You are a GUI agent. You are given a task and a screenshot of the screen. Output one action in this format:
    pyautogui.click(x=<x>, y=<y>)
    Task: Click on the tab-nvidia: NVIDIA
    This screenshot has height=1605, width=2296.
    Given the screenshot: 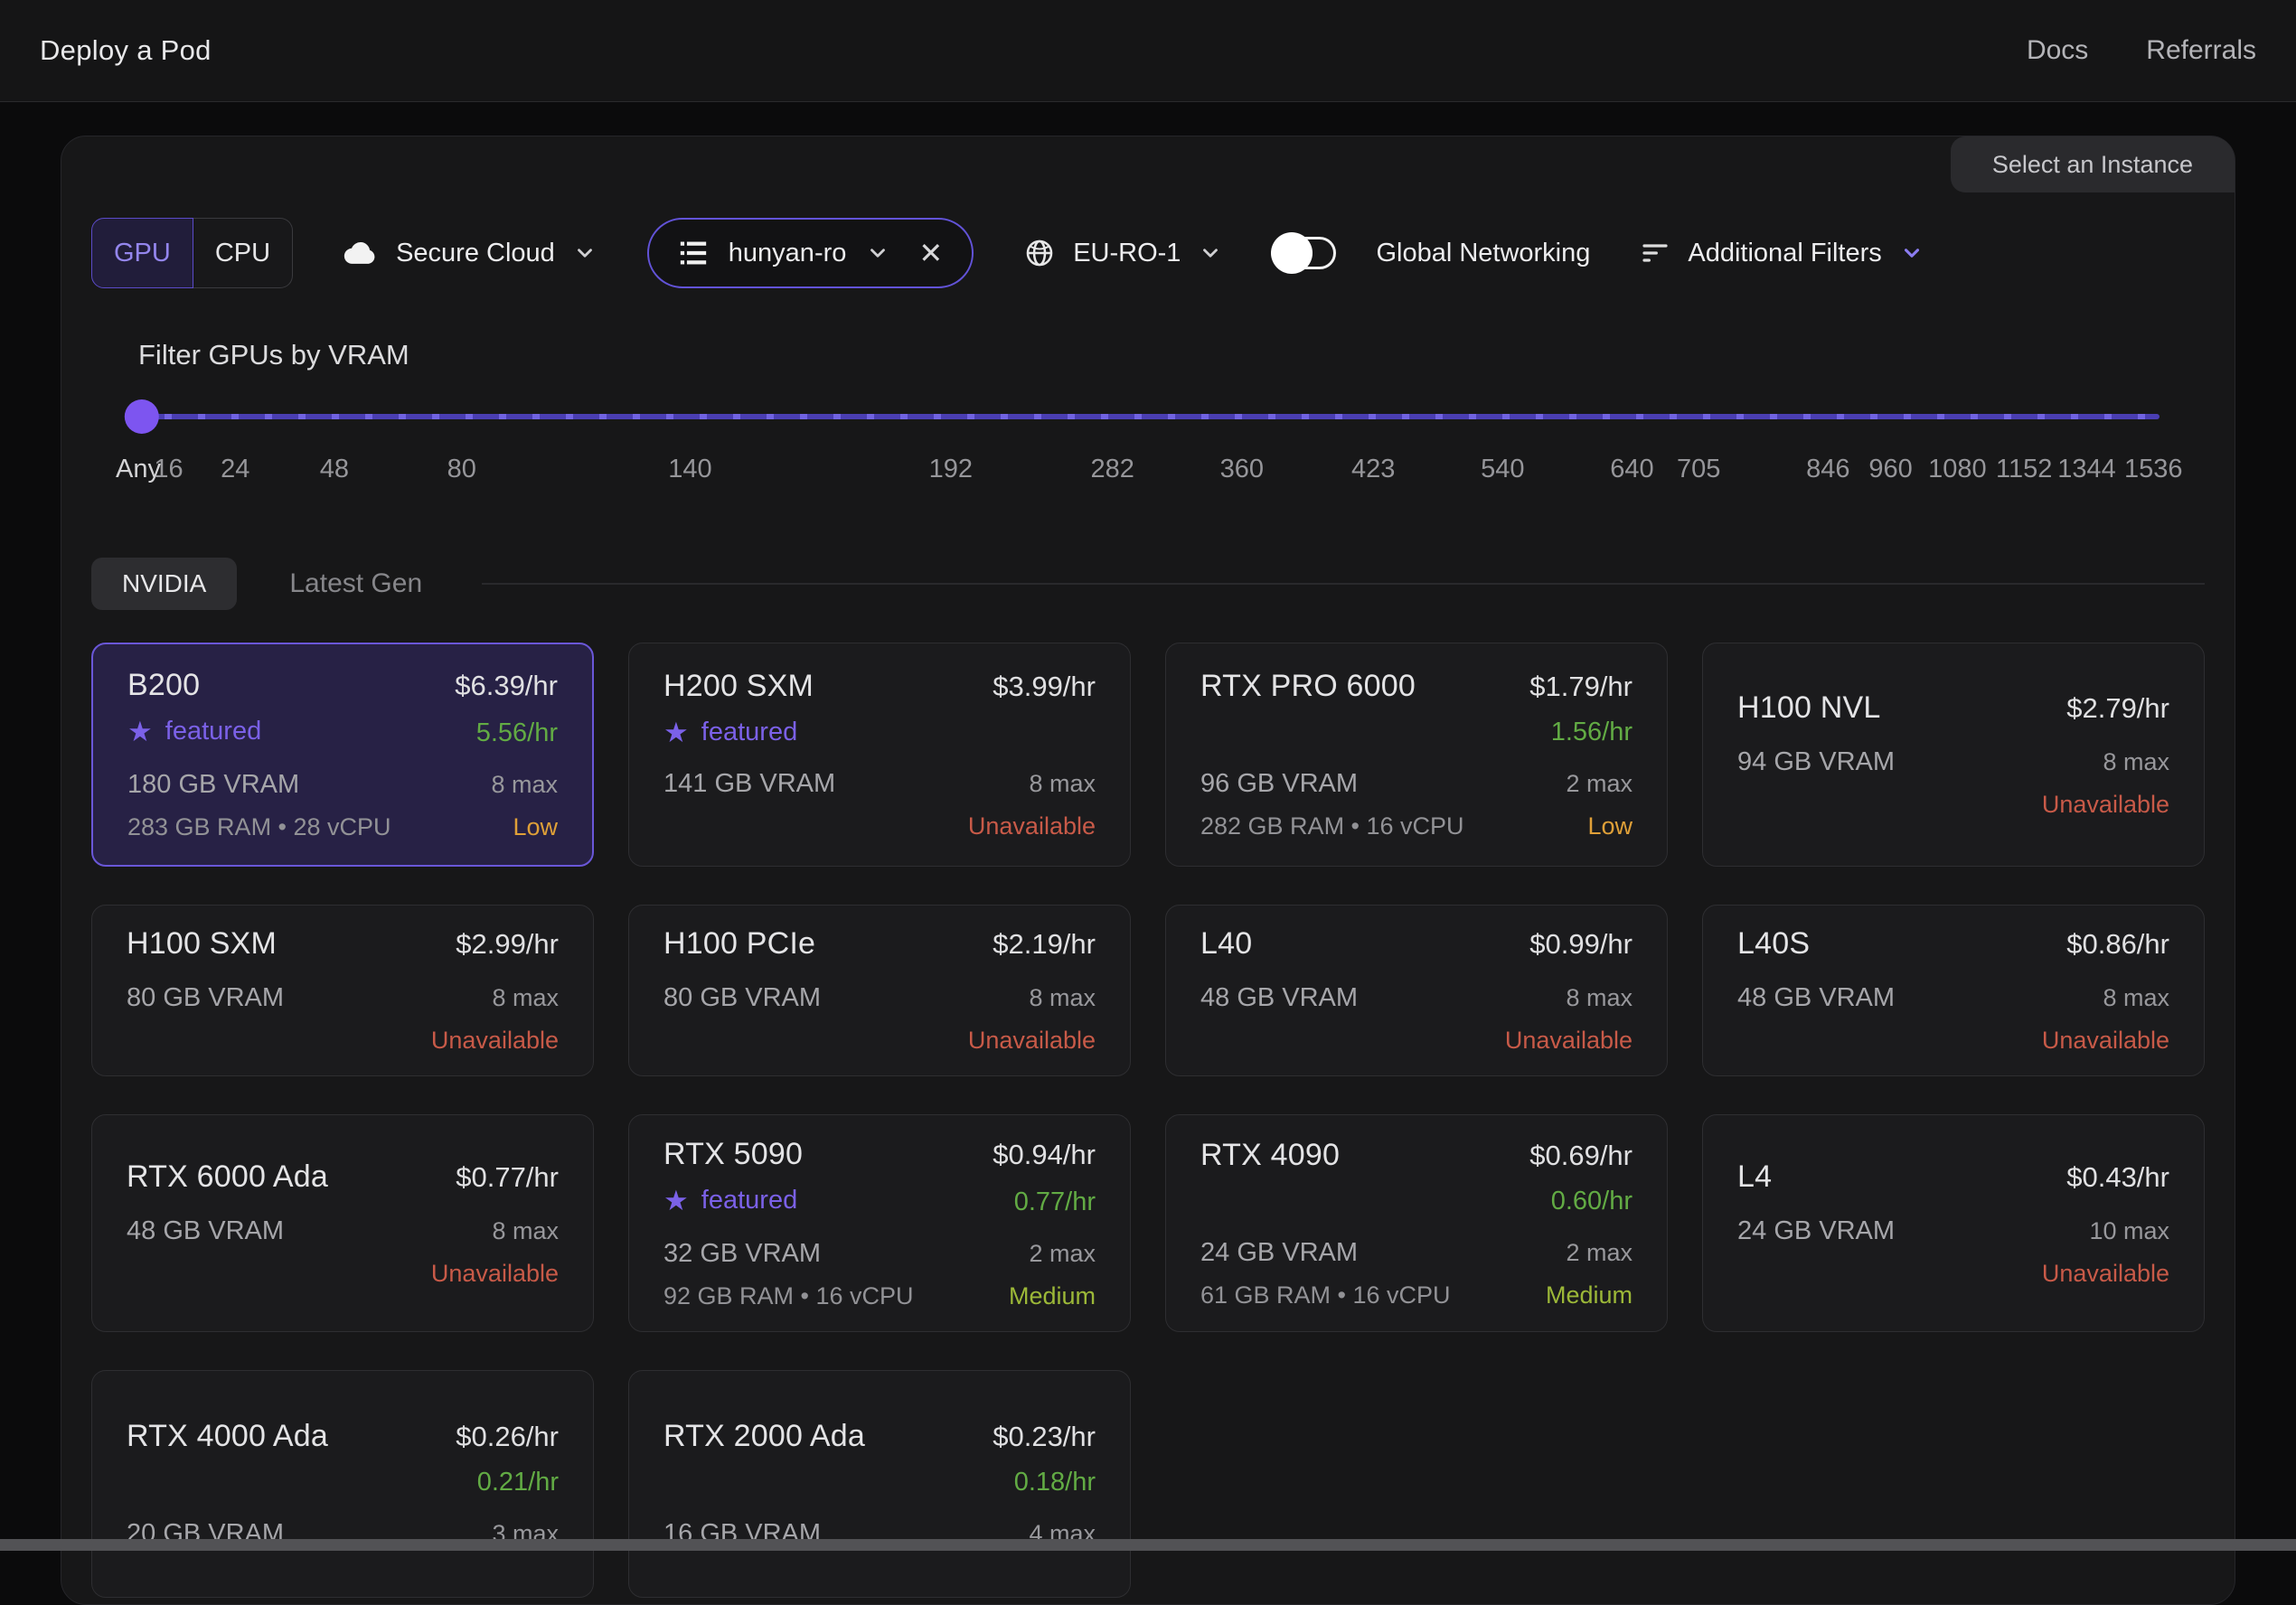 What is the action you would take?
    pyautogui.click(x=164, y=584)
    